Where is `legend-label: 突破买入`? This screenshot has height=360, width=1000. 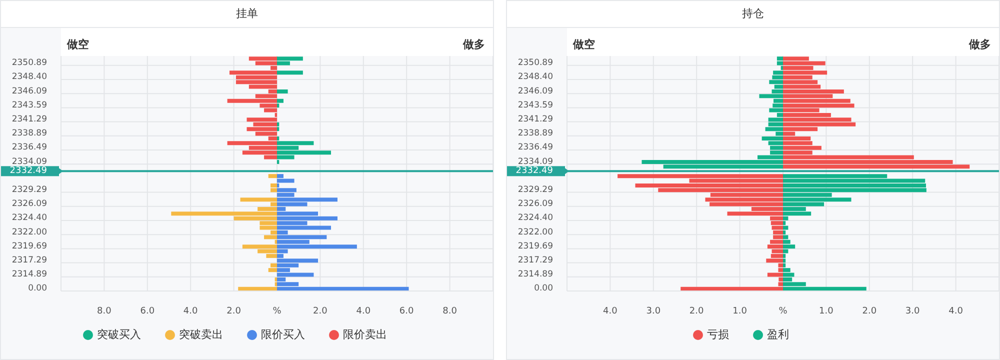
legend-label: 突破买入 is located at coordinates (119, 334).